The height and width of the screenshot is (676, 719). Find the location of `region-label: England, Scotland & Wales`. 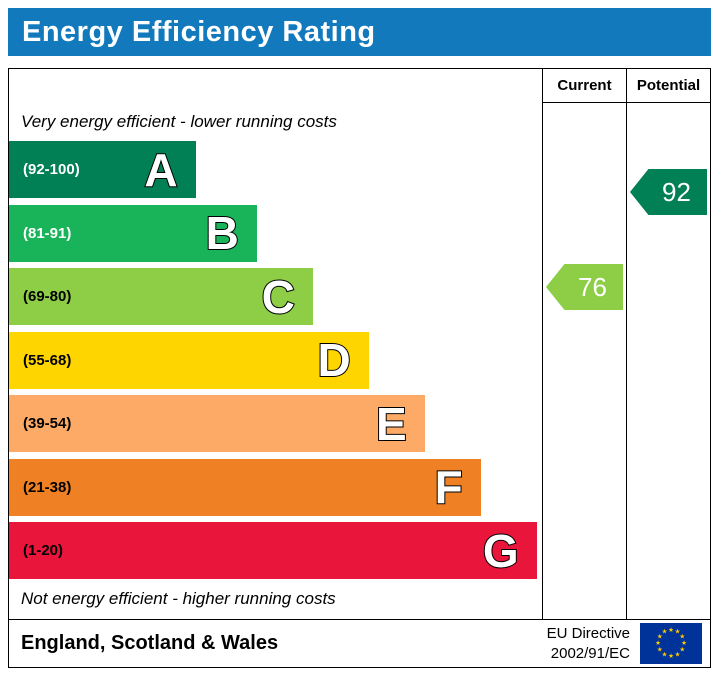

region-label: England, Scotland & Wales is located at coordinates (150, 643).